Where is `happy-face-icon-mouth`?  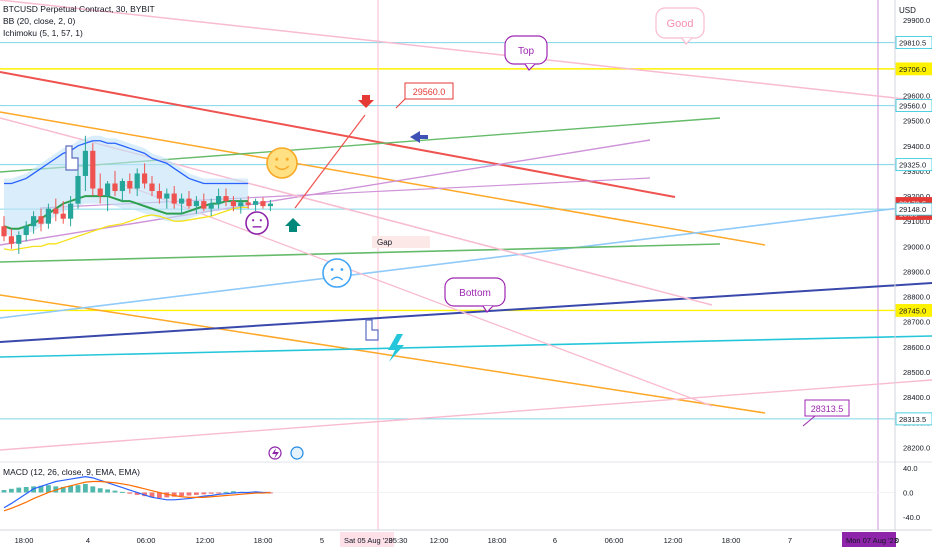
happy-face-icon-mouth is located at coordinates (282, 168).